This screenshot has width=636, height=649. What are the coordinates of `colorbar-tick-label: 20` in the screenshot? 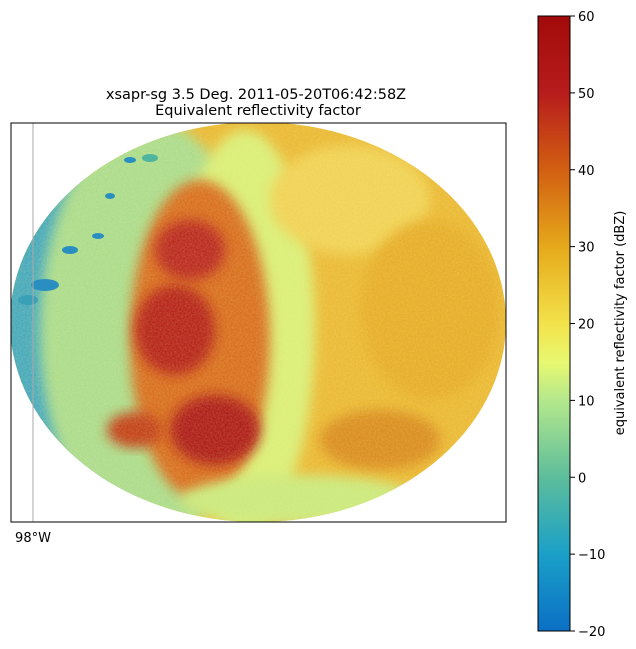 It's located at (586, 325).